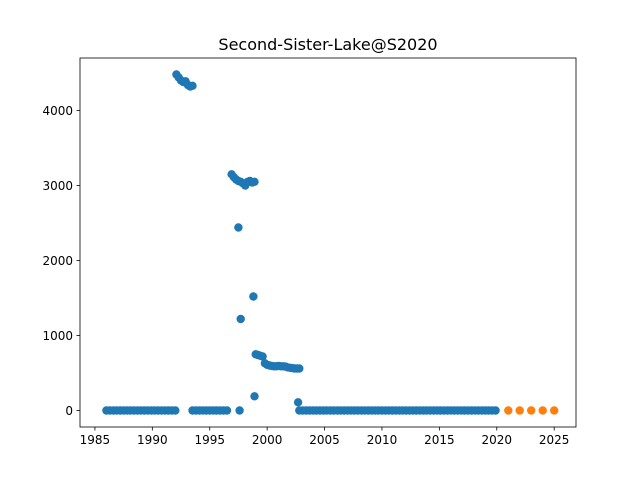 The image size is (640, 480). Describe the element at coordinates (439, 440) in the screenshot. I see `x-tick-label-2015: 2015` at that location.